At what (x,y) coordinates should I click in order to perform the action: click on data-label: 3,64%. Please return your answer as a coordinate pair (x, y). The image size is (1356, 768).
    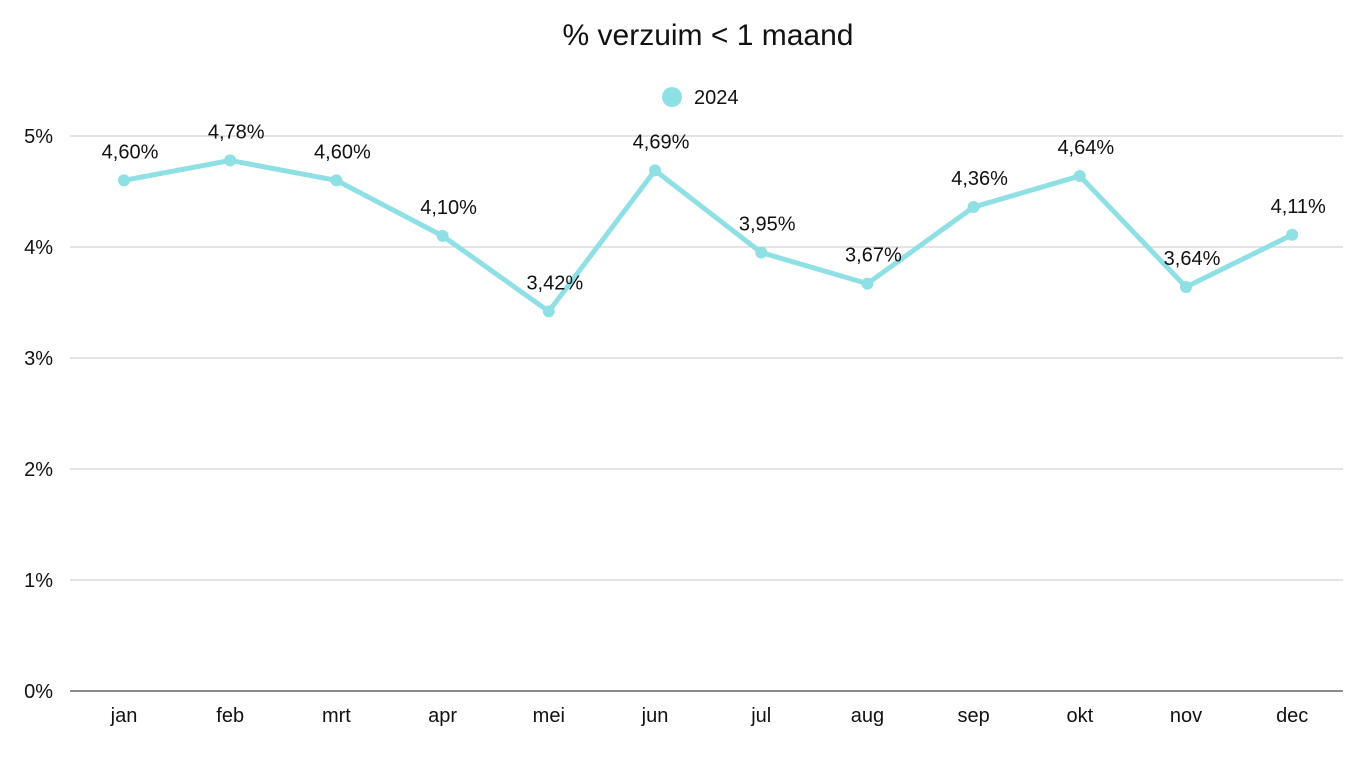
    Looking at the image, I should click on (1192, 259).